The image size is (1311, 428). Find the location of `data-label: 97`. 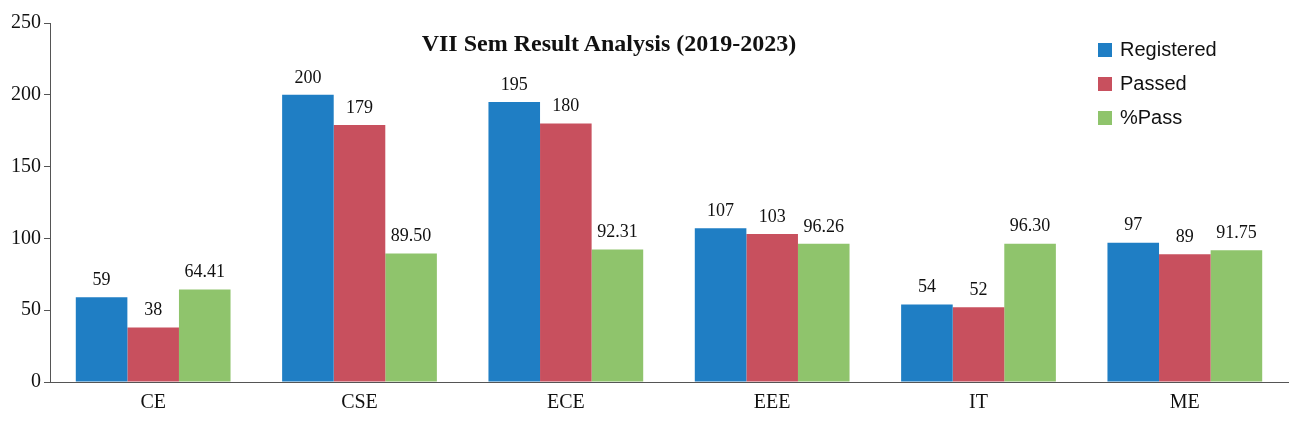

data-label: 97 is located at coordinates (1133, 224).